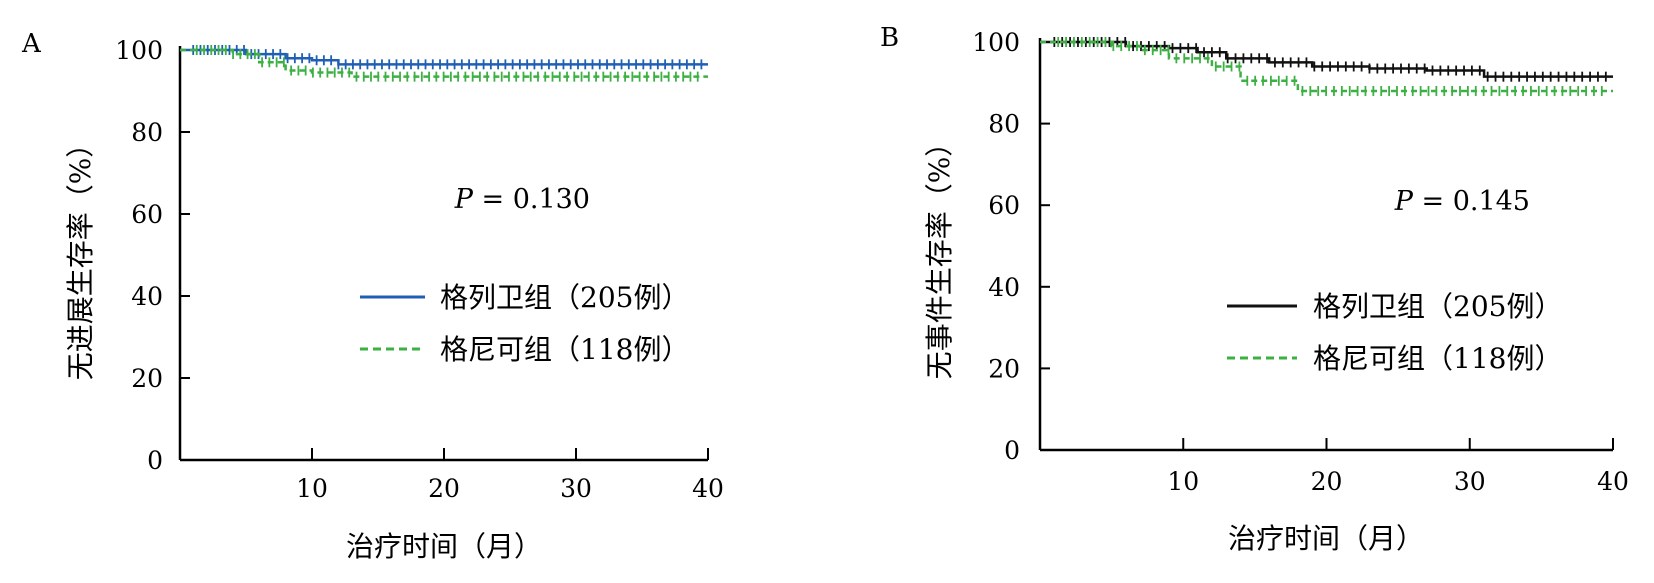 The height and width of the screenshot is (583, 1654). What do you see at coordinates (80, 255) in the screenshot?
I see `y-axis-title: 无进展生存率（%）` at bounding box center [80, 255].